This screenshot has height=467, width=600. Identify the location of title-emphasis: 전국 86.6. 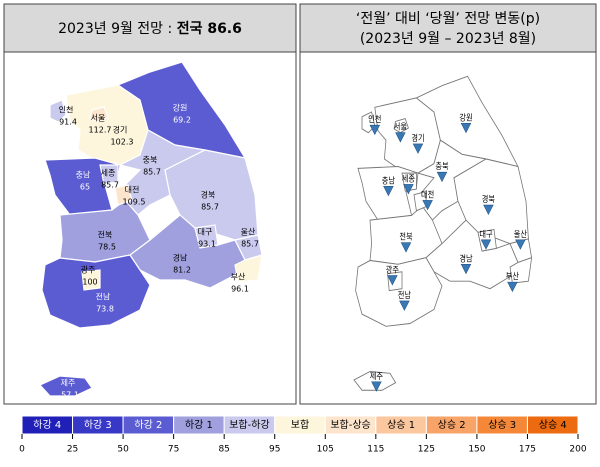
(209, 28).